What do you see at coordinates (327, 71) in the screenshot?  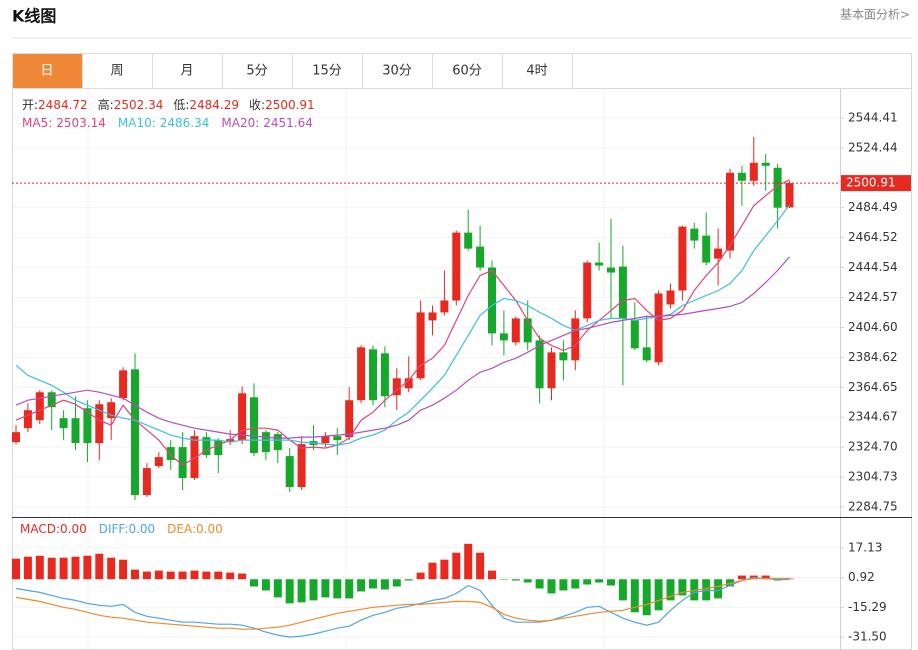 I see `tab-label: 15分` at bounding box center [327, 71].